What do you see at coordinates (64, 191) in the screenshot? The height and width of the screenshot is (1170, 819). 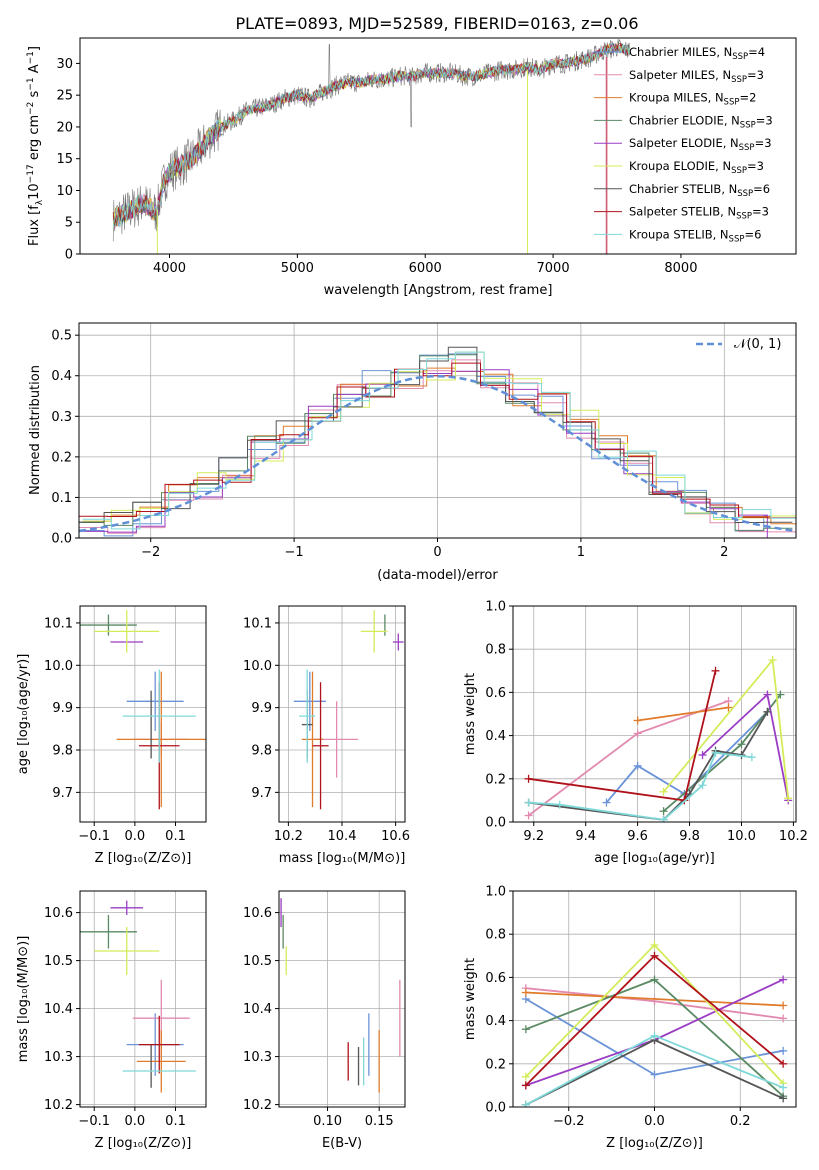 I see `y-tick-label: 10` at bounding box center [64, 191].